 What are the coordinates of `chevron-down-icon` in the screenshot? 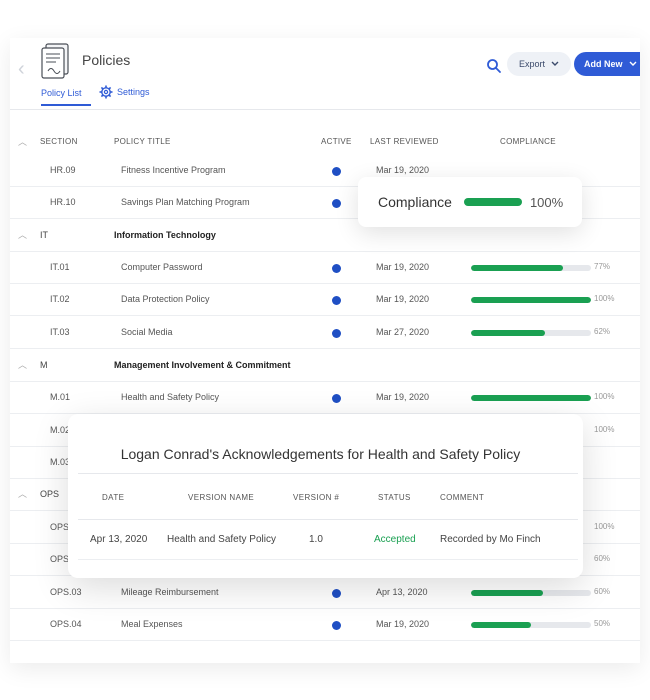 It's located at (633, 63).